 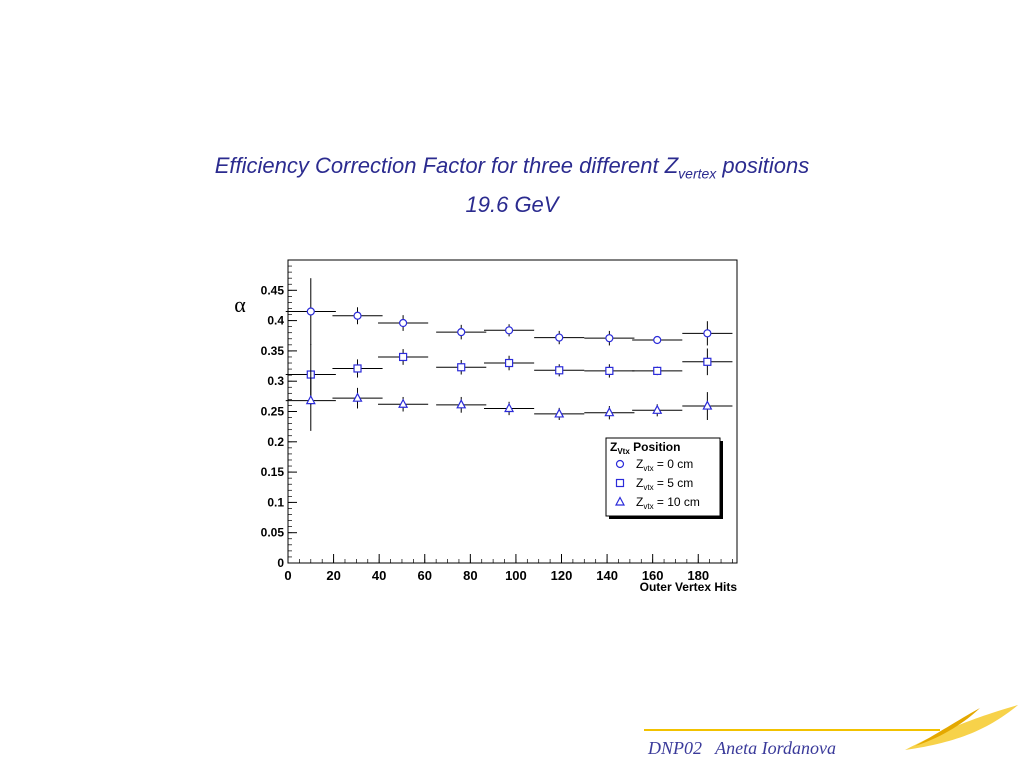 I want to click on data-series-square, so click(x=509, y=374).